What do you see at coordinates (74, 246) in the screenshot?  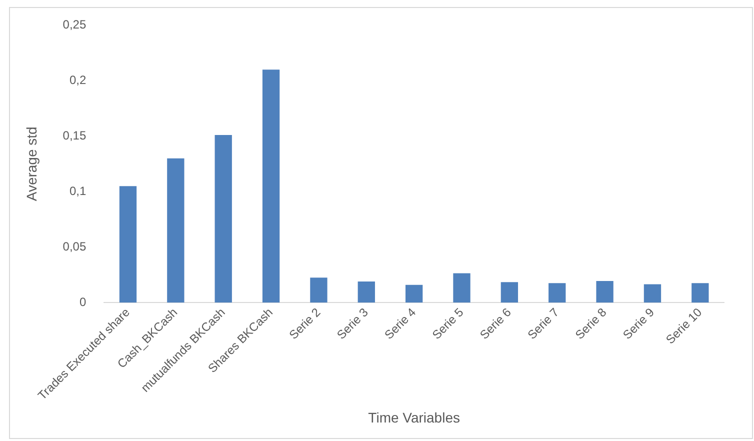 I see `y-tick-label: 0,05` at bounding box center [74, 246].